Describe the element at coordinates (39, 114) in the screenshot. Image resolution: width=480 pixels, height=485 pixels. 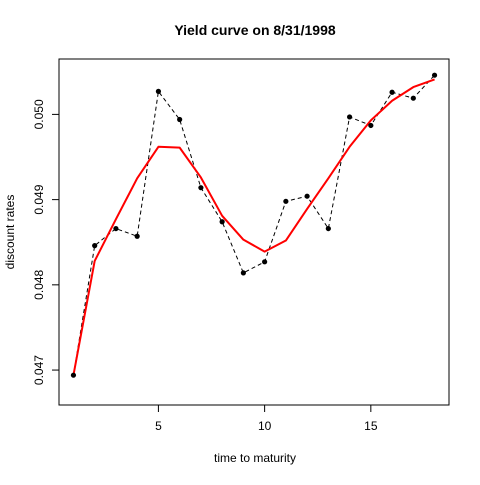
I see `y-tick-label: 0.050` at that location.